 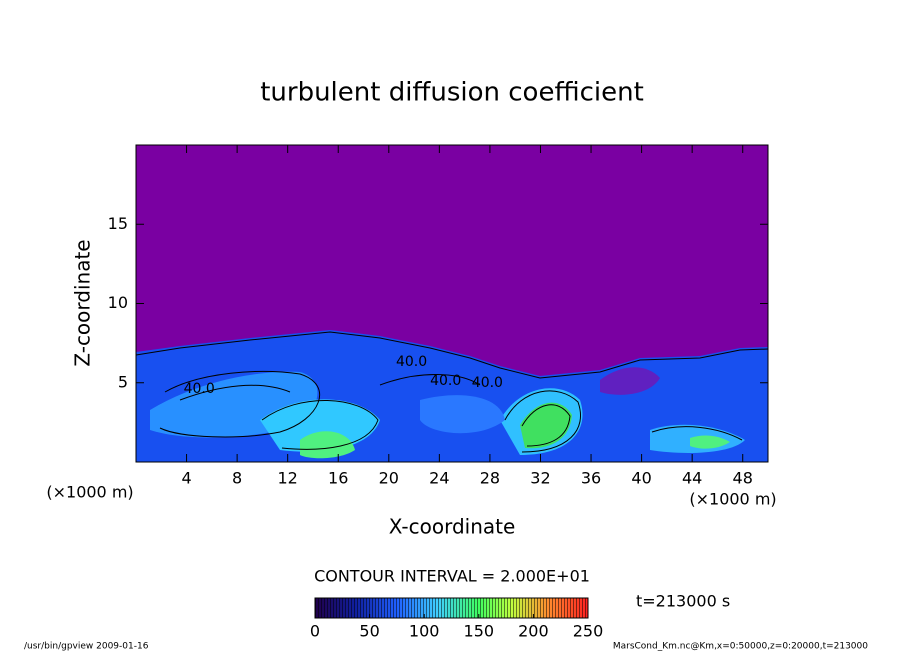 I want to click on colorbar-tick-label: 250, so click(x=588, y=631).